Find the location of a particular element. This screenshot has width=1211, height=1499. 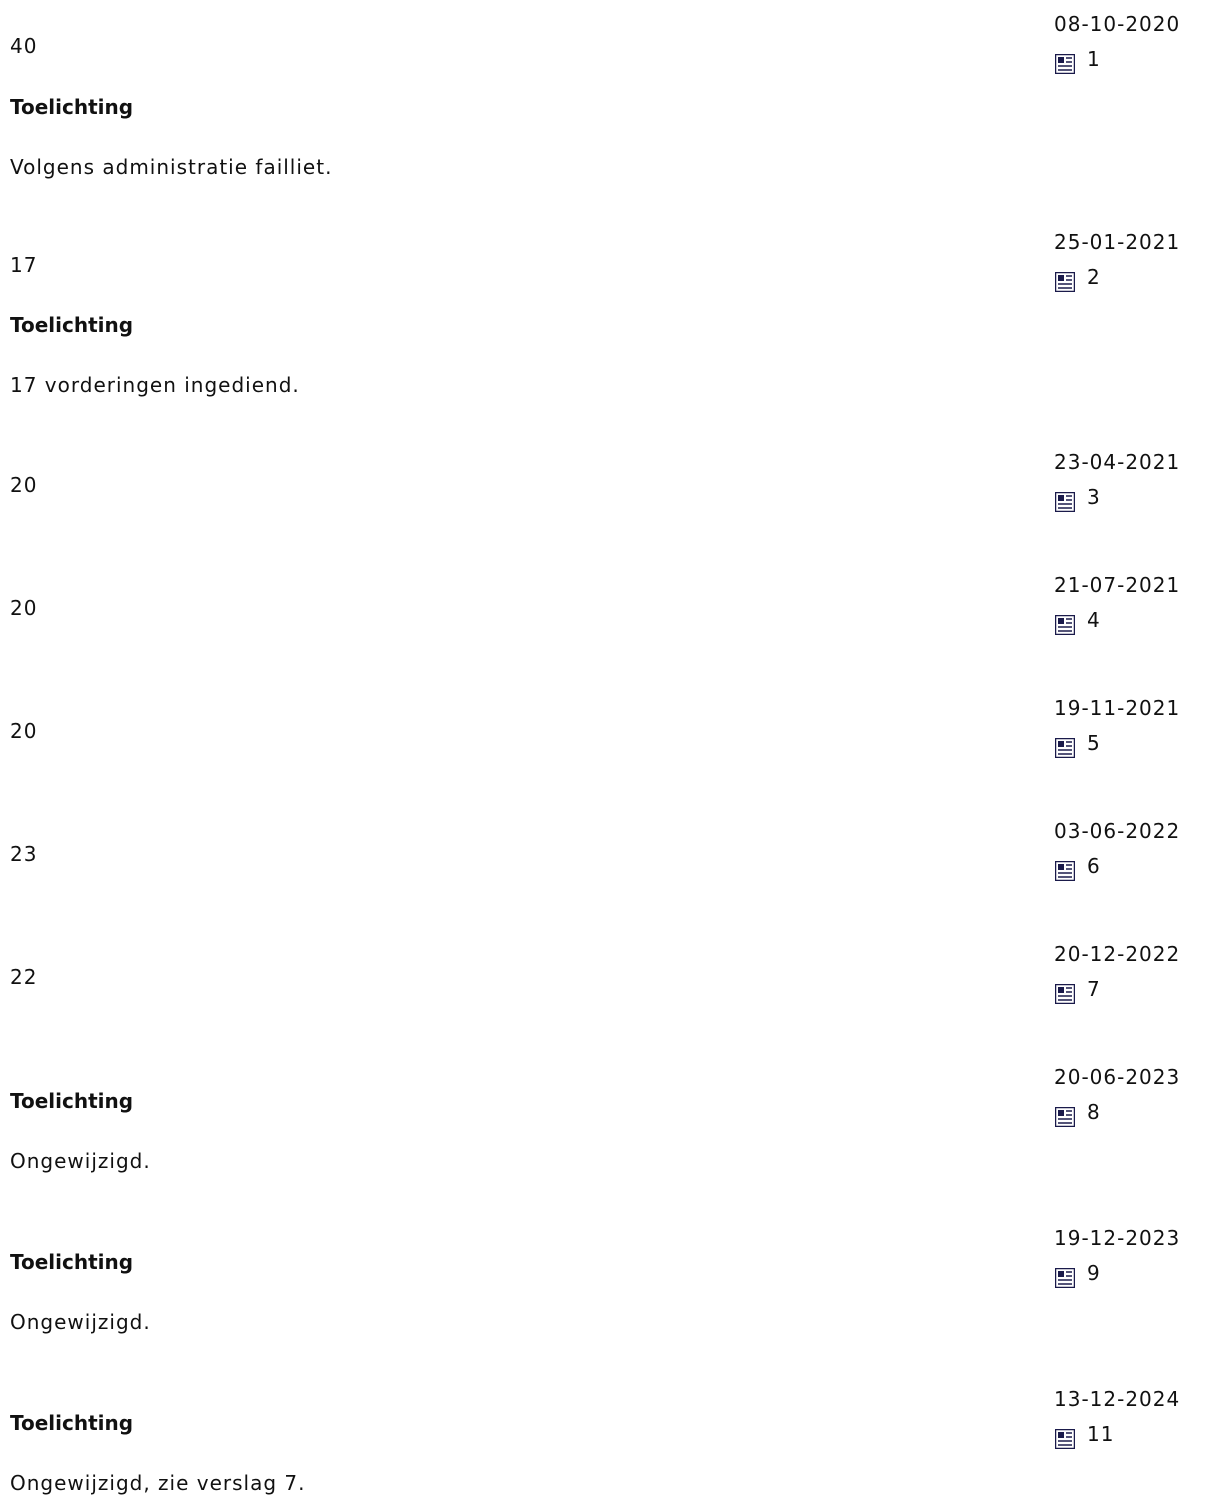

entry-date: 23-04-2021 is located at coordinates (1117, 462).